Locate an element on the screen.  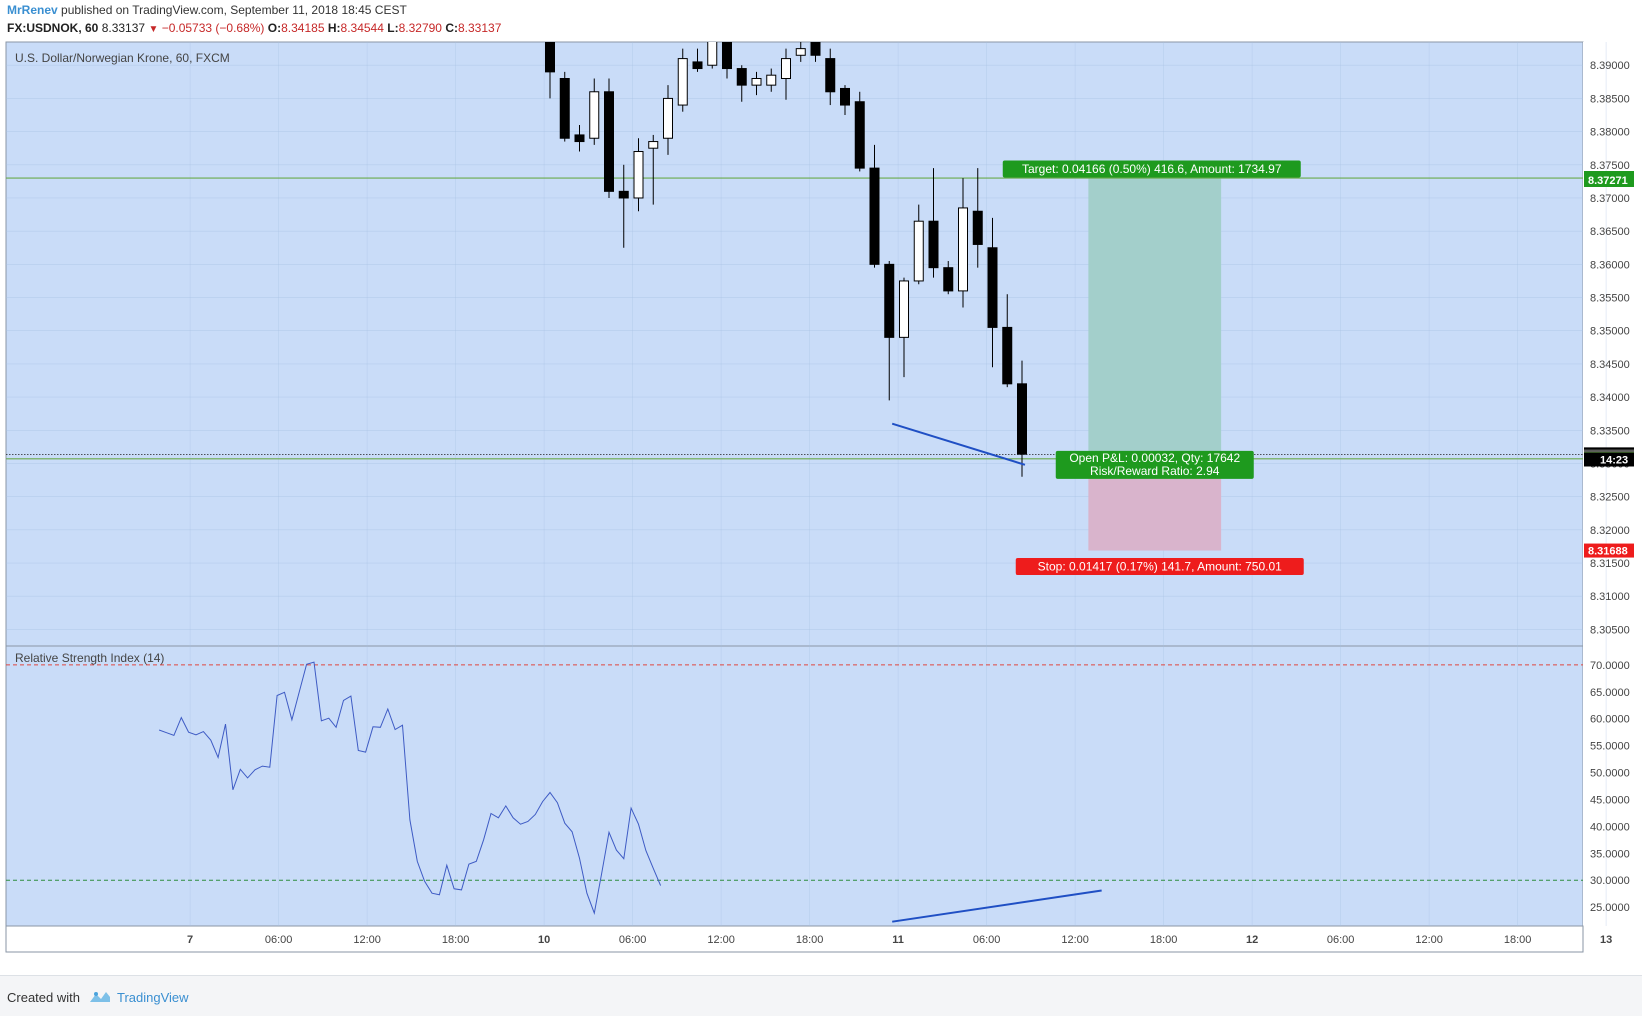
low-label: L: is located at coordinates (393, 28).